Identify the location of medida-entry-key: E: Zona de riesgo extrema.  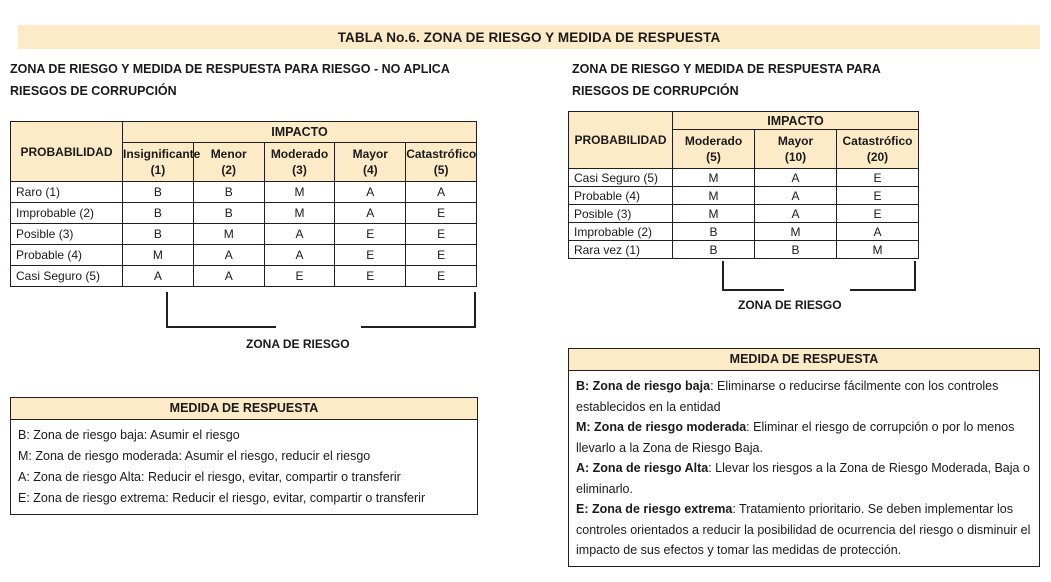
(654, 509).